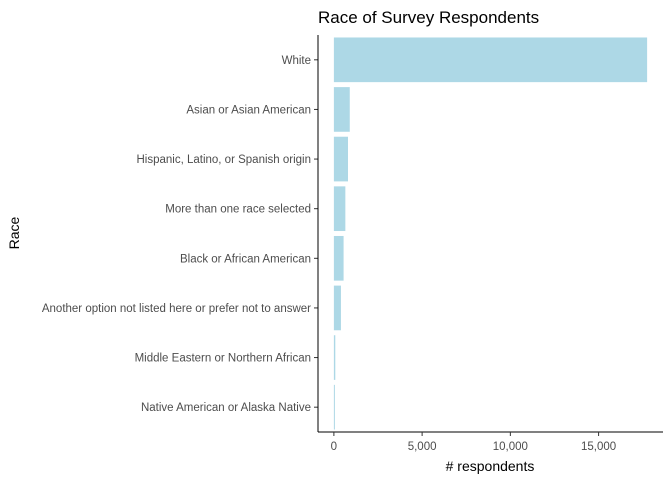 This screenshot has height=485, width=672. Describe the element at coordinates (245, 259) in the screenshot. I see `category-label: Black or African American` at that location.